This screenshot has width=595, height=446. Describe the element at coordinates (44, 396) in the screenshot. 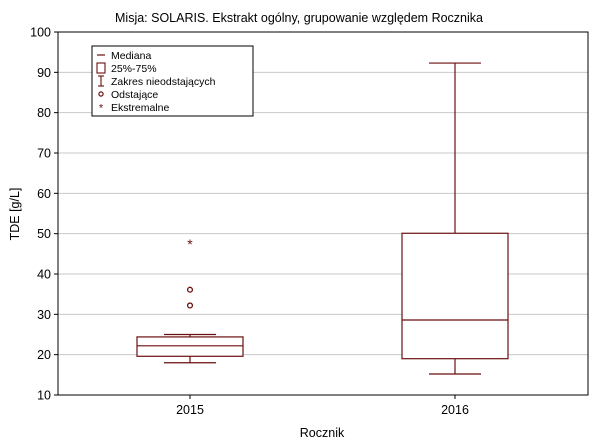

I see `y-tick-label: 10` at that location.